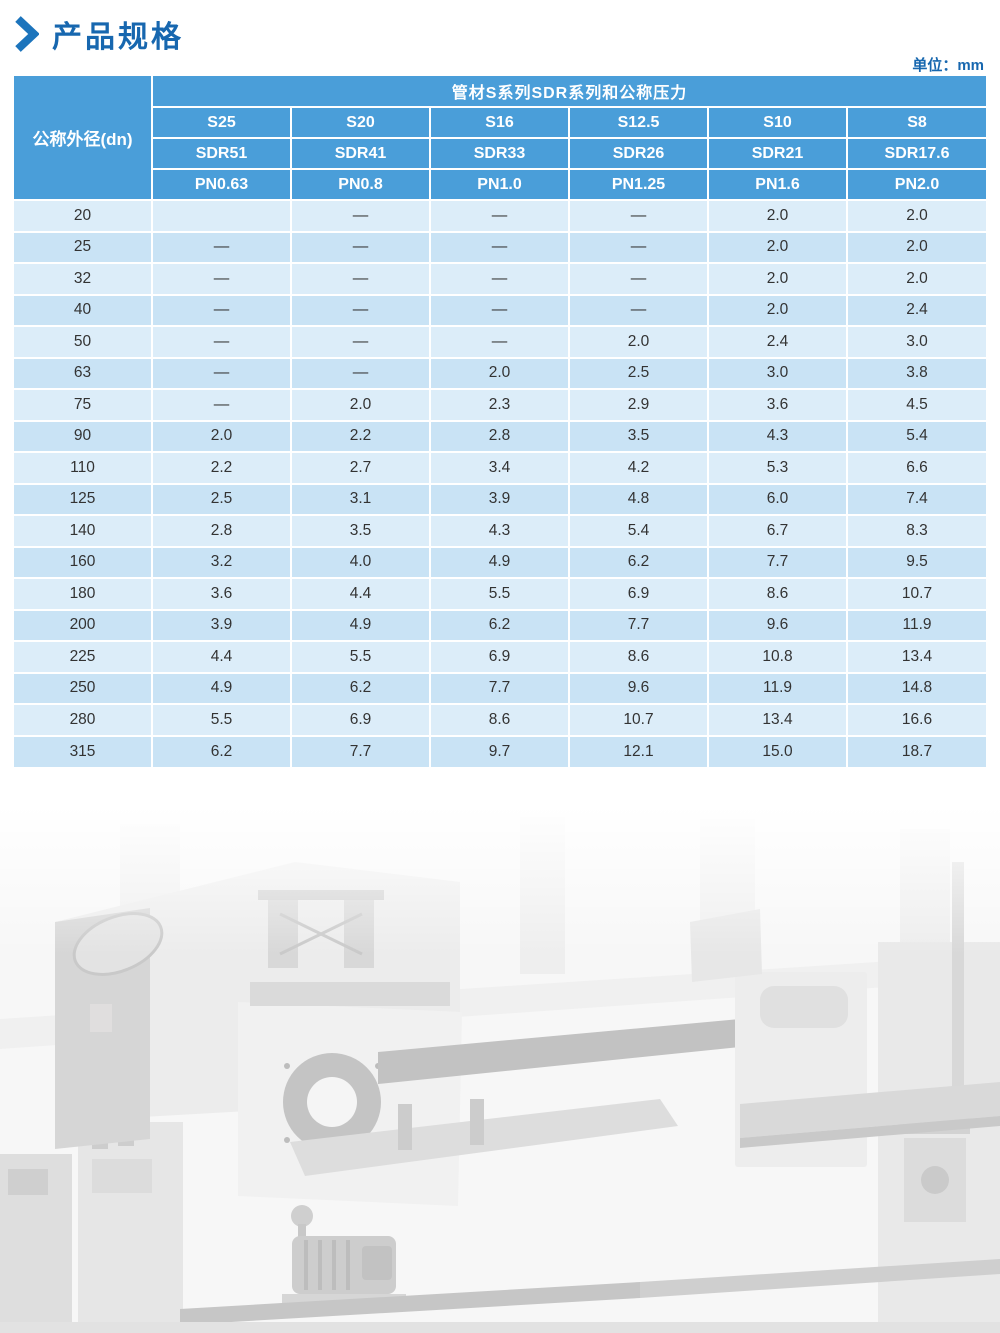 The width and height of the screenshot is (1000, 1333). Describe the element at coordinates (777, 184) in the screenshot. I see `col-header-pn: PN1.6` at that location.